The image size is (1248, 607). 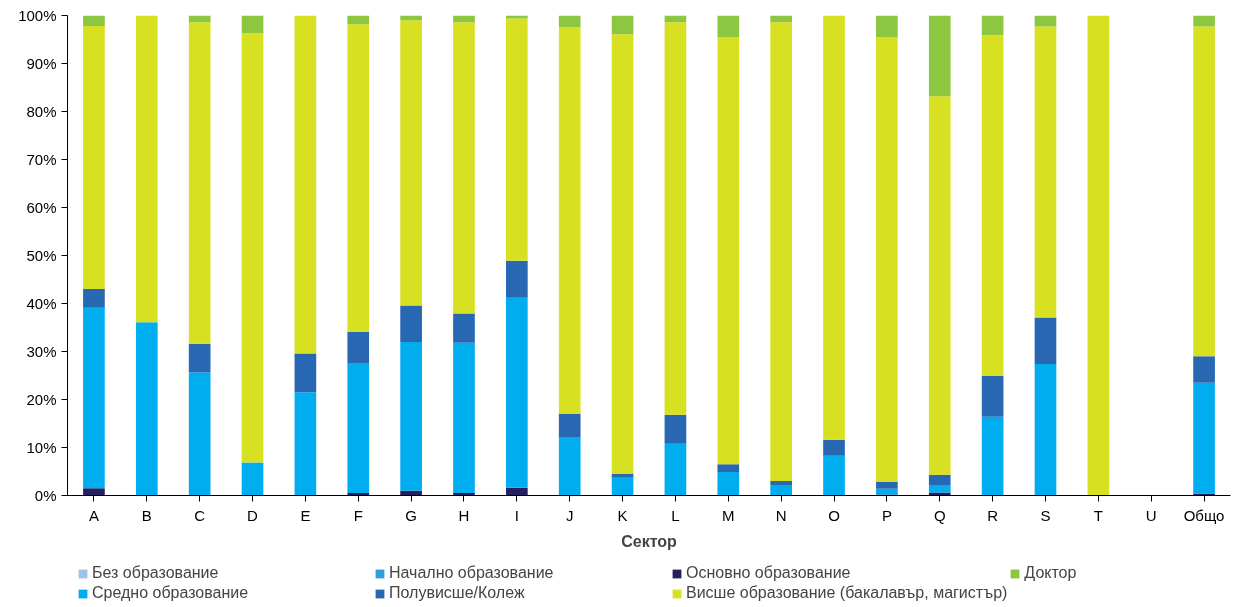 What do you see at coordinates (649, 541) in the screenshot?
I see `x-axis-title: Сектор` at bounding box center [649, 541].